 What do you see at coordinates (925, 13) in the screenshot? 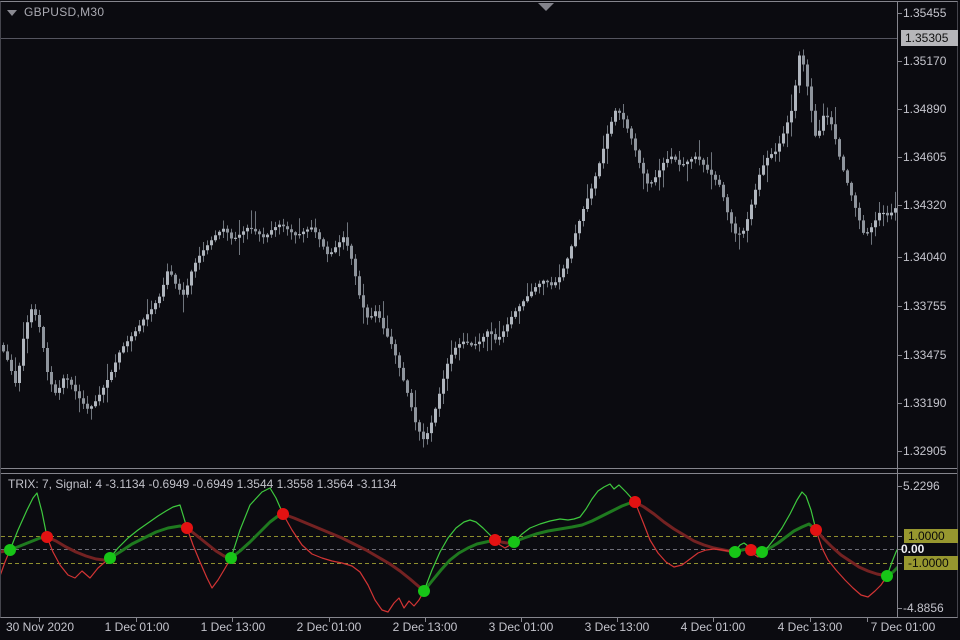
I see `price-axis-label: 1.35455` at bounding box center [925, 13].